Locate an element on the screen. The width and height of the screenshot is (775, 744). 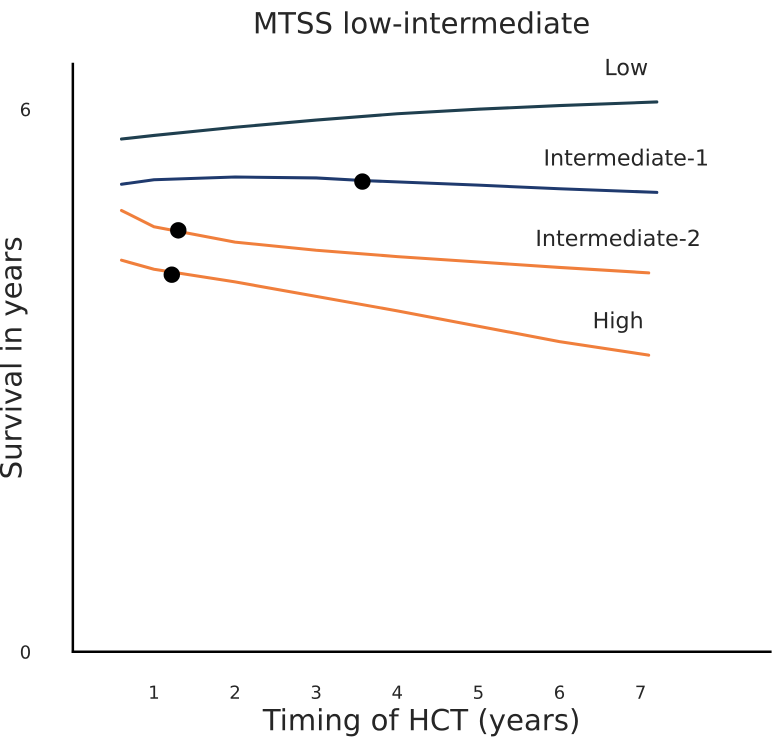
x-tick-label: 4 is located at coordinates (397, 692).